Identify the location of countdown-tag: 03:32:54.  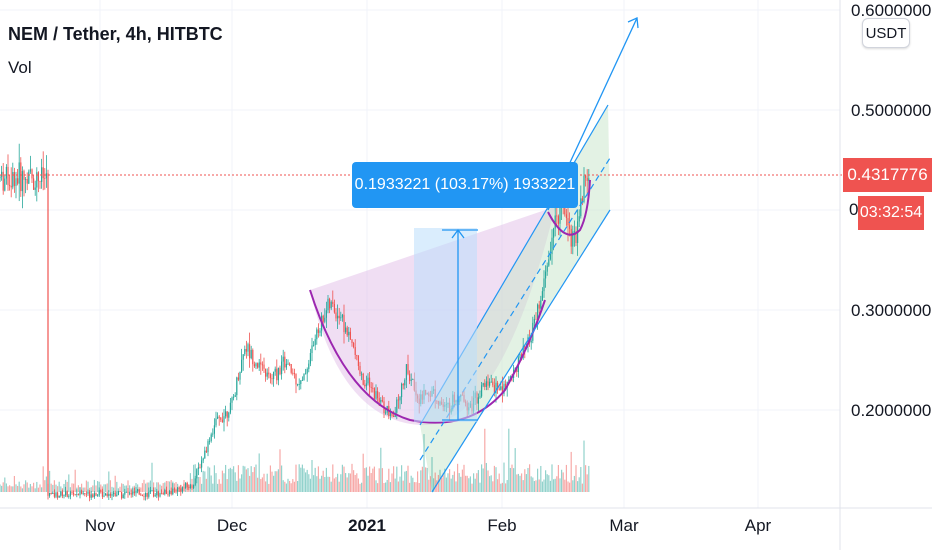
(891, 213).